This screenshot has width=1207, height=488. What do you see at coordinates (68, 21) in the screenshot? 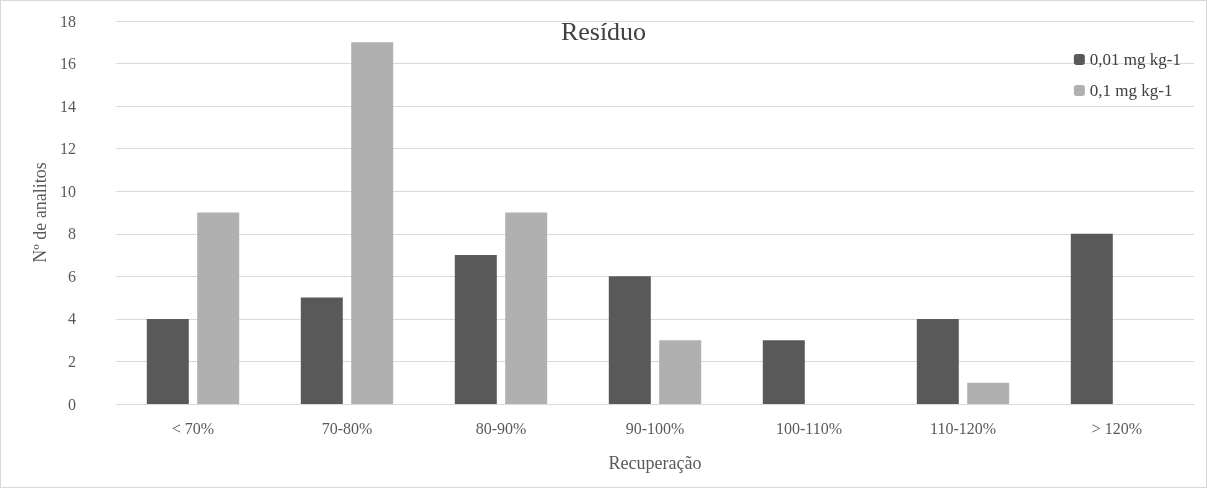
I see `y-tick-label: 18` at bounding box center [68, 21].